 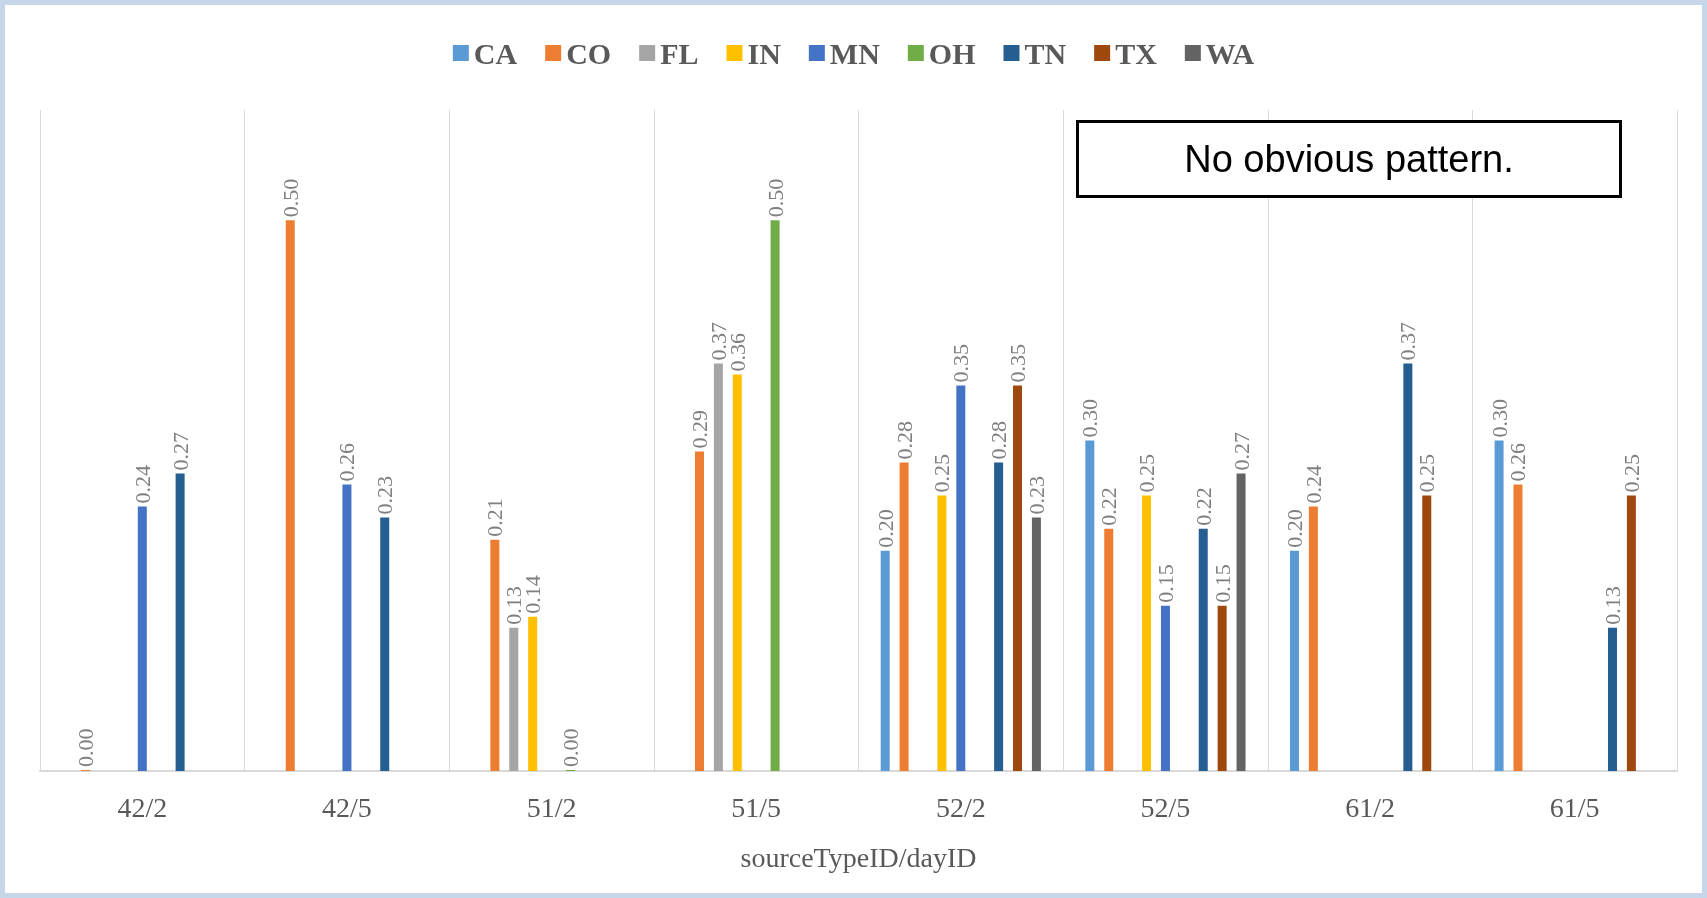 I want to click on x-tick-label: 61/2, so click(x=1370, y=807).